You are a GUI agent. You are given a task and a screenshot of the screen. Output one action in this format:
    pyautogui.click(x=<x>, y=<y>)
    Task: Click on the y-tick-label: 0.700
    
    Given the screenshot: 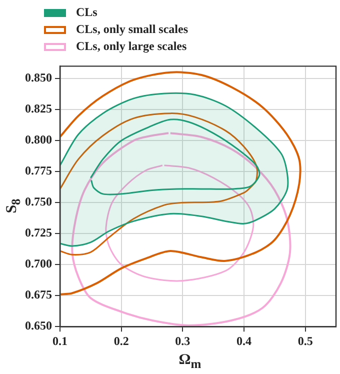 What is the action you would take?
    pyautogui.click(x=38, y=263)
    